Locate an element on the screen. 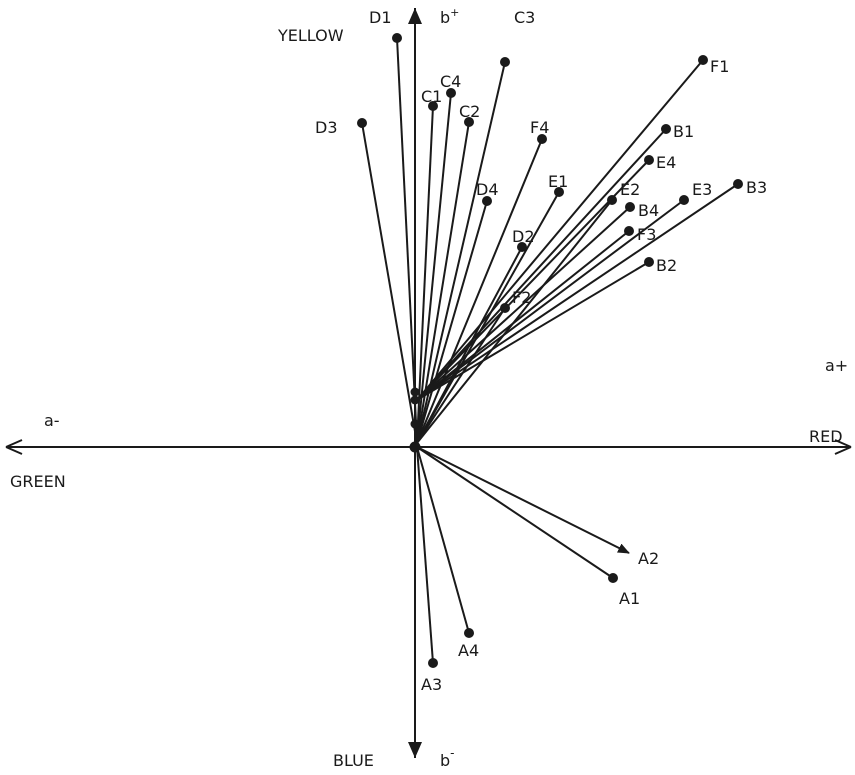  vector-endpoint-b3 is located at coordinates (738, 184).